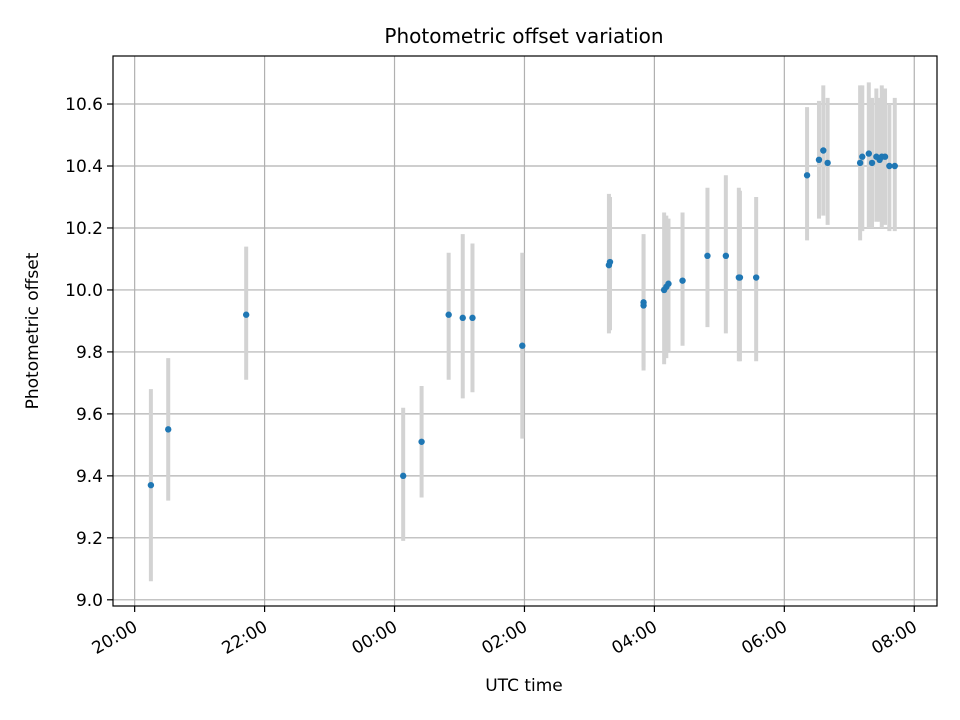 Image resolution: width=960 pixels, height=720 pixels. Describe the element at coordinates (89, 539) in the screenshot. I see `y-tick-label: 9.2` at that location.